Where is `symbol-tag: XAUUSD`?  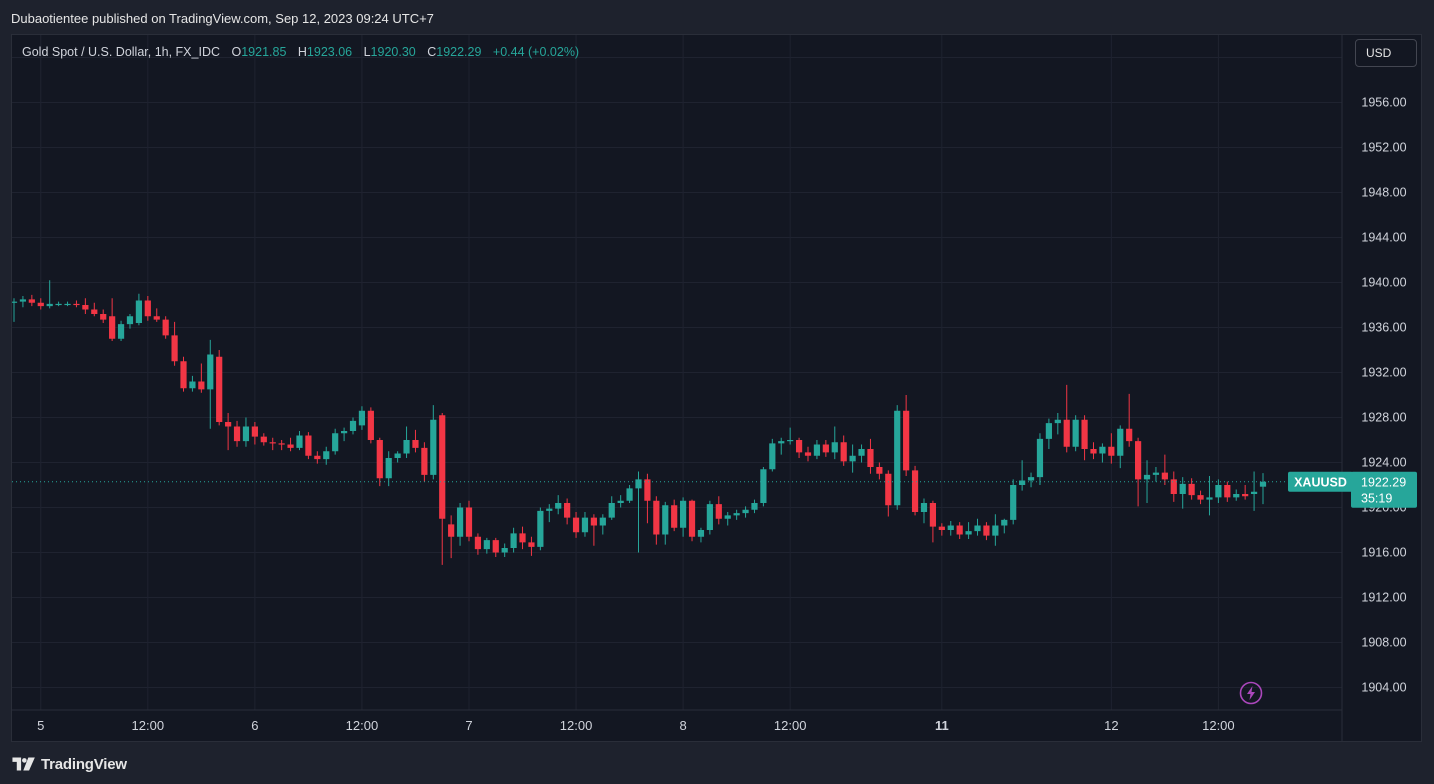 symbol-tag: XAUUSD is located at coordinates (1320, 483).